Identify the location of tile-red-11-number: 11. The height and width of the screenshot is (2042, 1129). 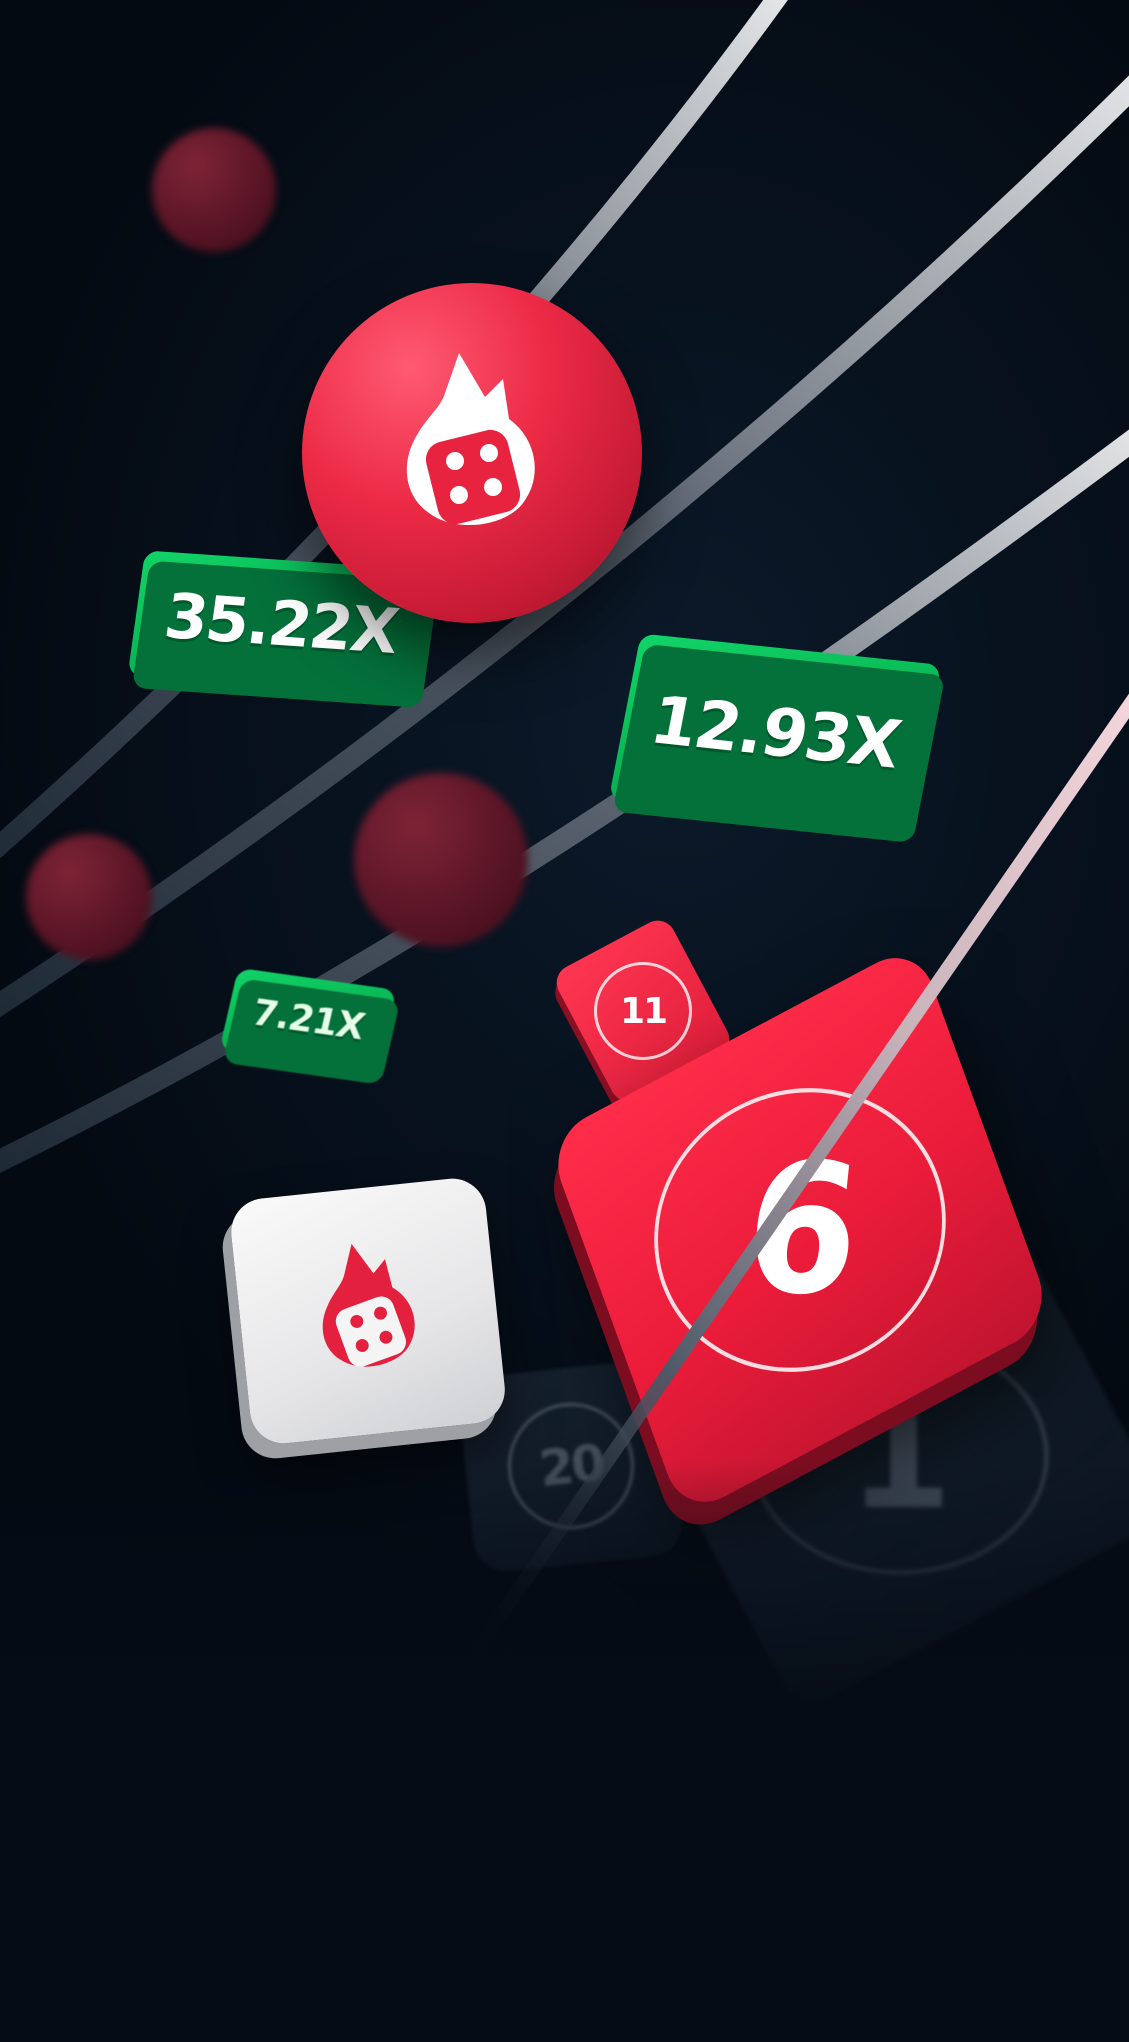
(643, 1011).